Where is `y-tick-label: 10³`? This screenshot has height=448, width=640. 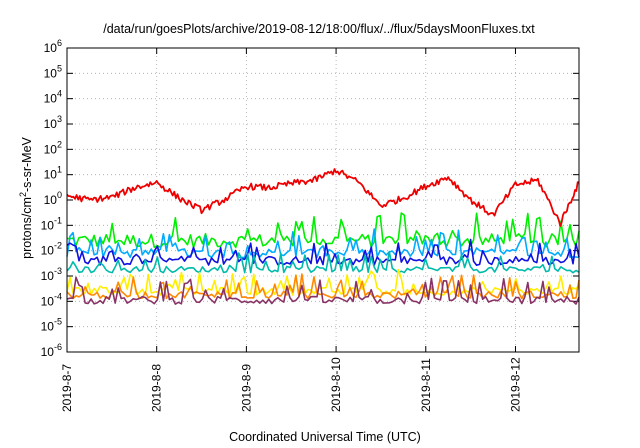 y-tick-label: 10³ is located at coordinates (53, 122).